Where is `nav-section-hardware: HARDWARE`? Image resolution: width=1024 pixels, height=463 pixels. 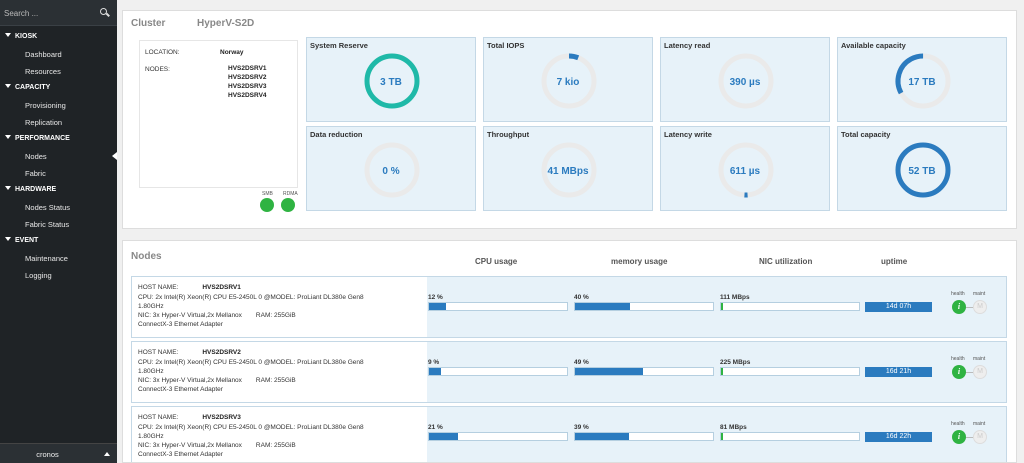
nav-section-hardware: HARDWARE is located at coordinates (30, 189).